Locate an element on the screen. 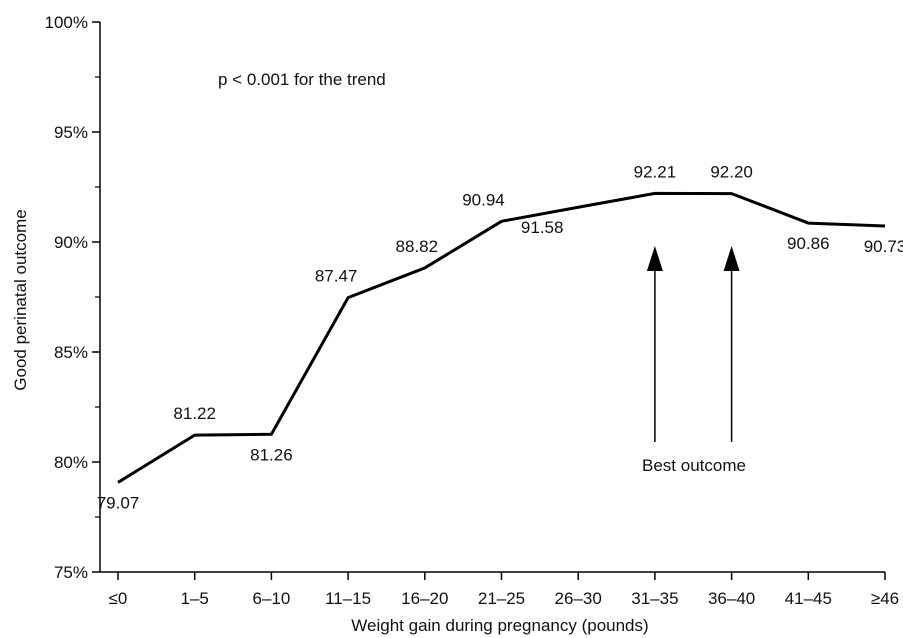 The width and height of the screenshot is (903, 638). x-tick-label: 11–15 is located at coordinates (348, 598).